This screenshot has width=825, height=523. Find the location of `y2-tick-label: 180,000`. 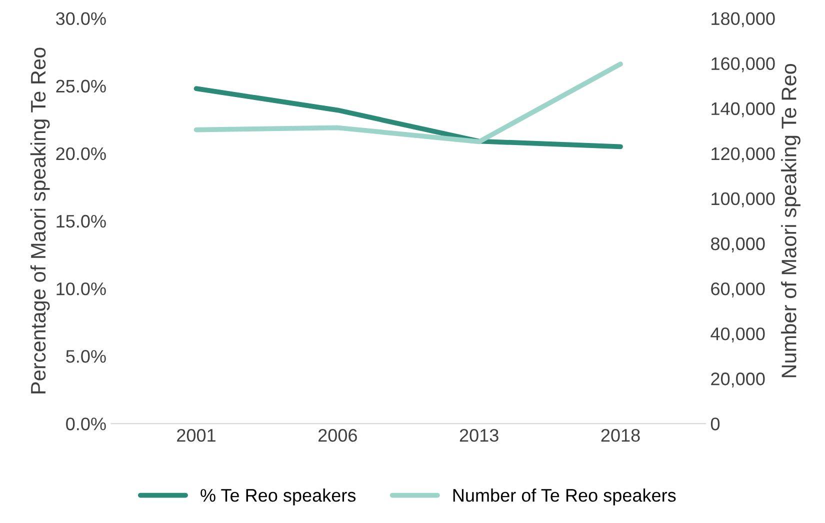

y2-tick-label: 180,000 is located at coordinates (743, 20).